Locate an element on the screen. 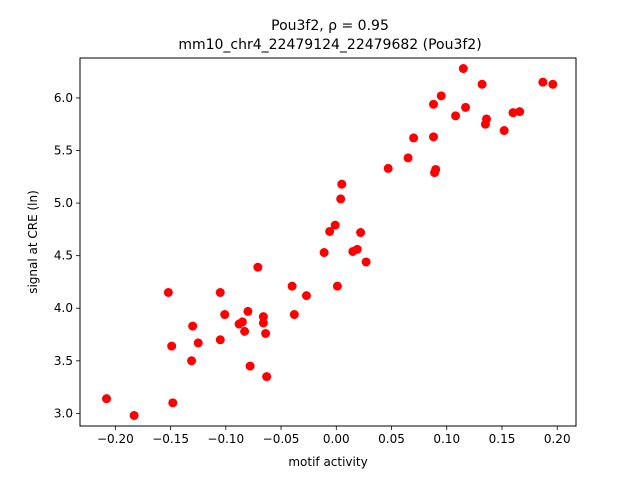 Image resolution: width=640 pixels, height=480 pixels. y-axis-ticks: 3.0 3.5 4.0 4.5 5.0 5.5 6.0 is located at coordinates (67, 255).